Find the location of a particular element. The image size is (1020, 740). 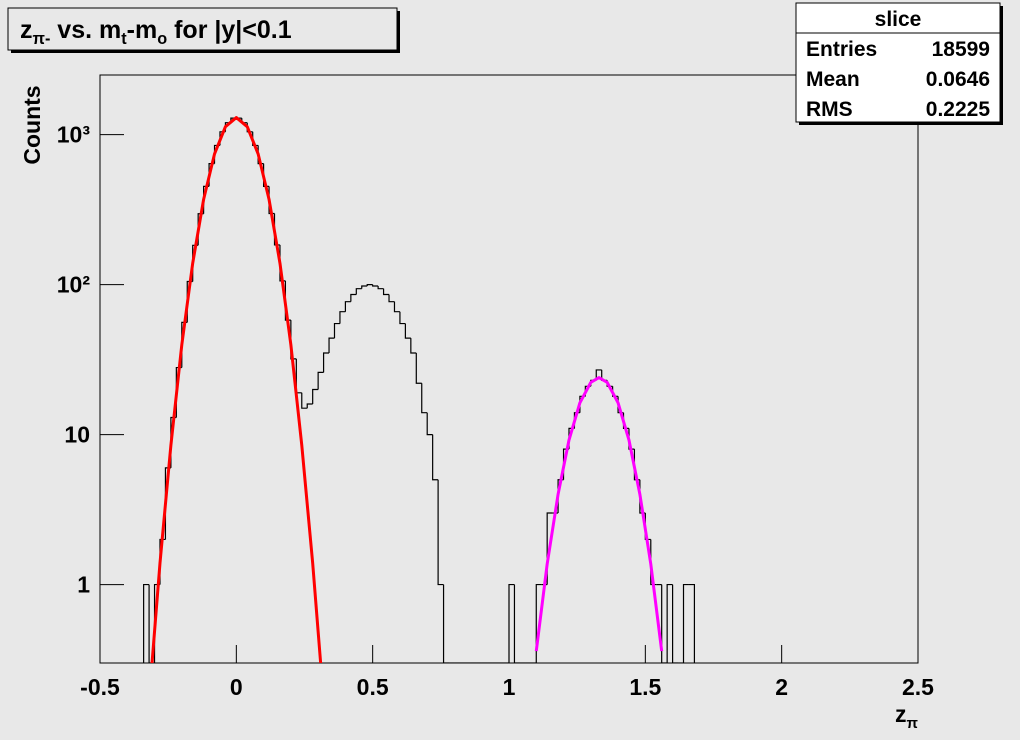

stats-value: 0.0646 is located at coordinates (958, 79).